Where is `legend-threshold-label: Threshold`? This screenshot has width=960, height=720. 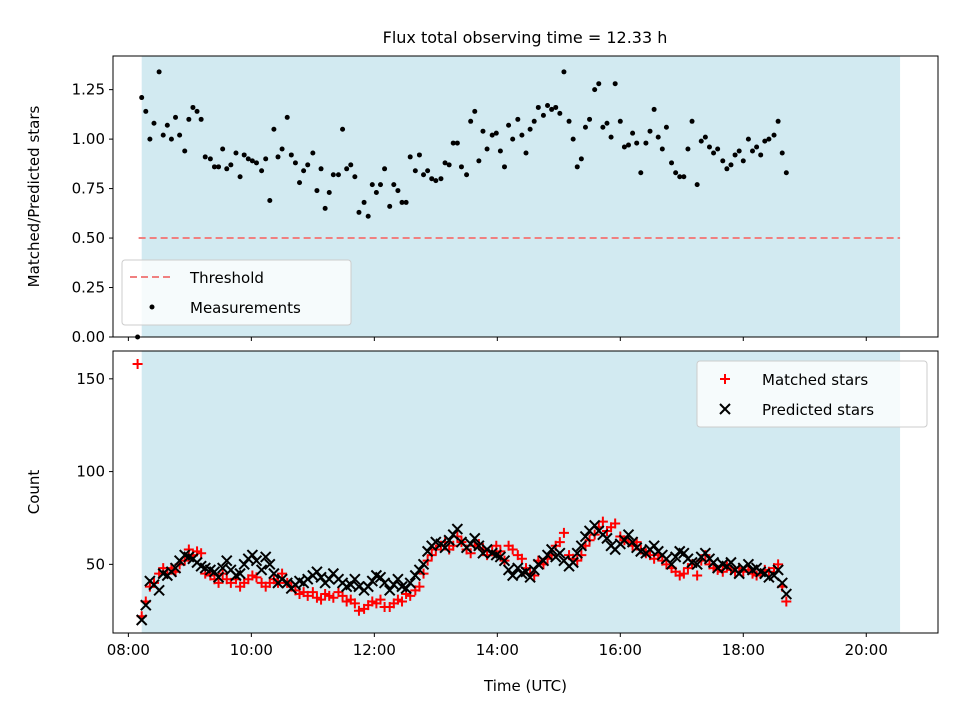
legend-threshold-label: Threshold is located at coordinates (226, 278).